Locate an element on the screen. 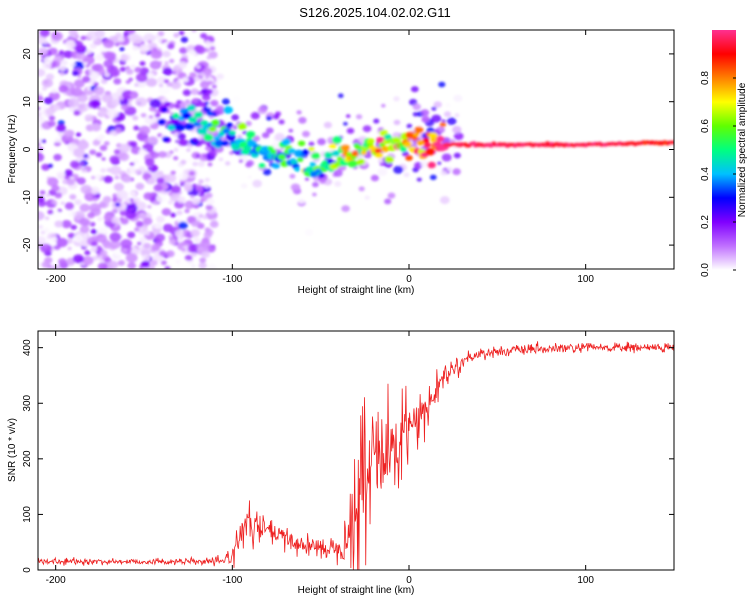 This screenshot has width=750, height=600. spectrogram-xtick-label: -100 is located at coordinates (232, 279).